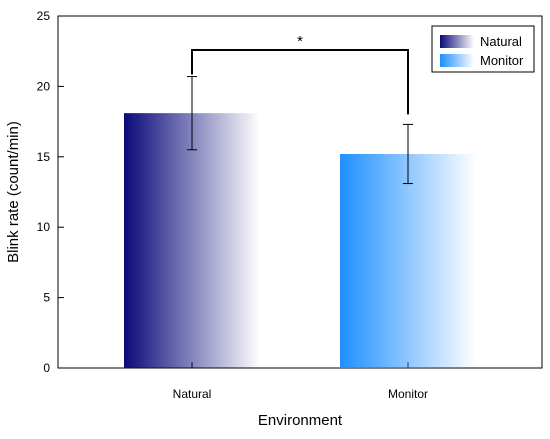  Describe the element at coordinates (300, 41) in the screenshot. I see `significance-label: *` at that location.